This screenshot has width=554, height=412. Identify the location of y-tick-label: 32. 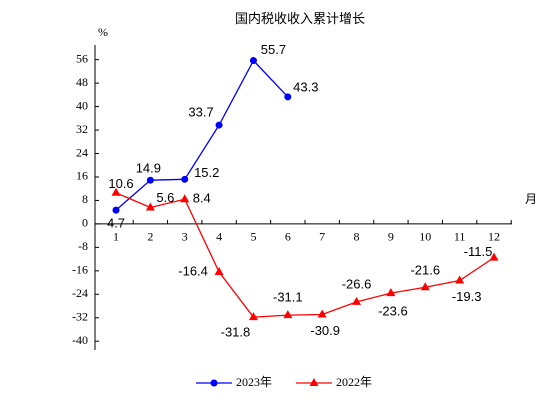
(82, 129).